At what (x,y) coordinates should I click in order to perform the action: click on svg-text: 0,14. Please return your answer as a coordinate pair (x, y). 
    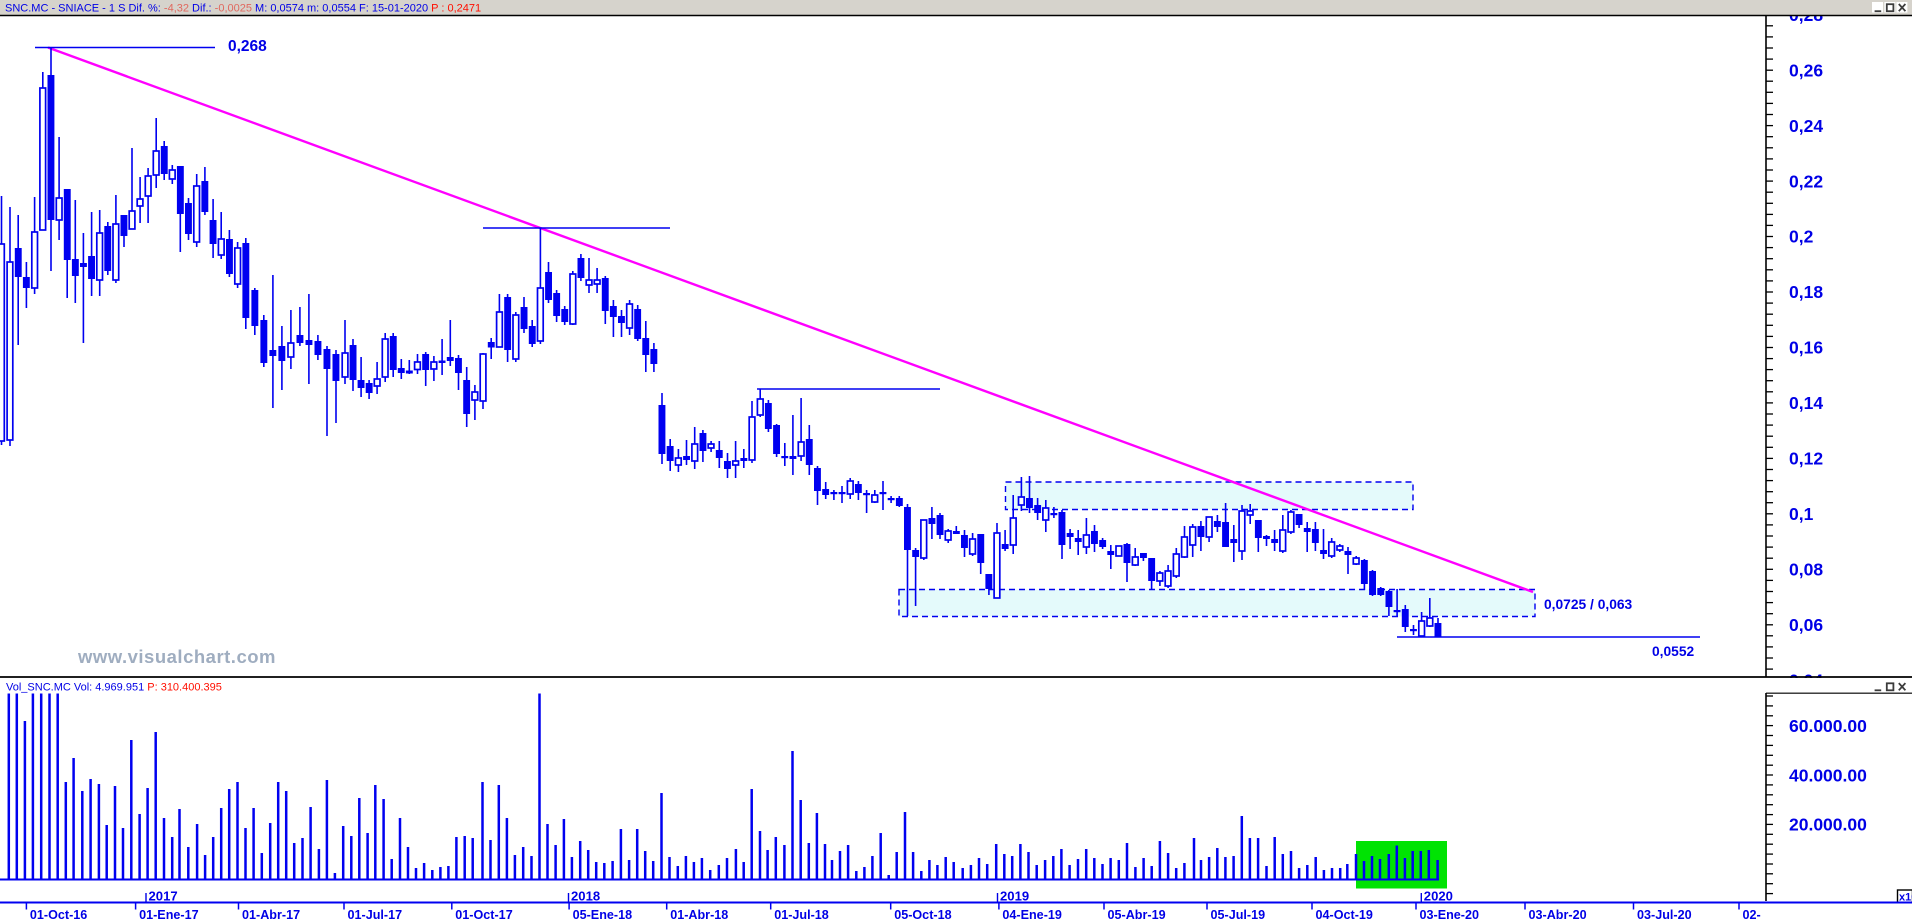
    Looking at the image, I should click on (1806, 403).